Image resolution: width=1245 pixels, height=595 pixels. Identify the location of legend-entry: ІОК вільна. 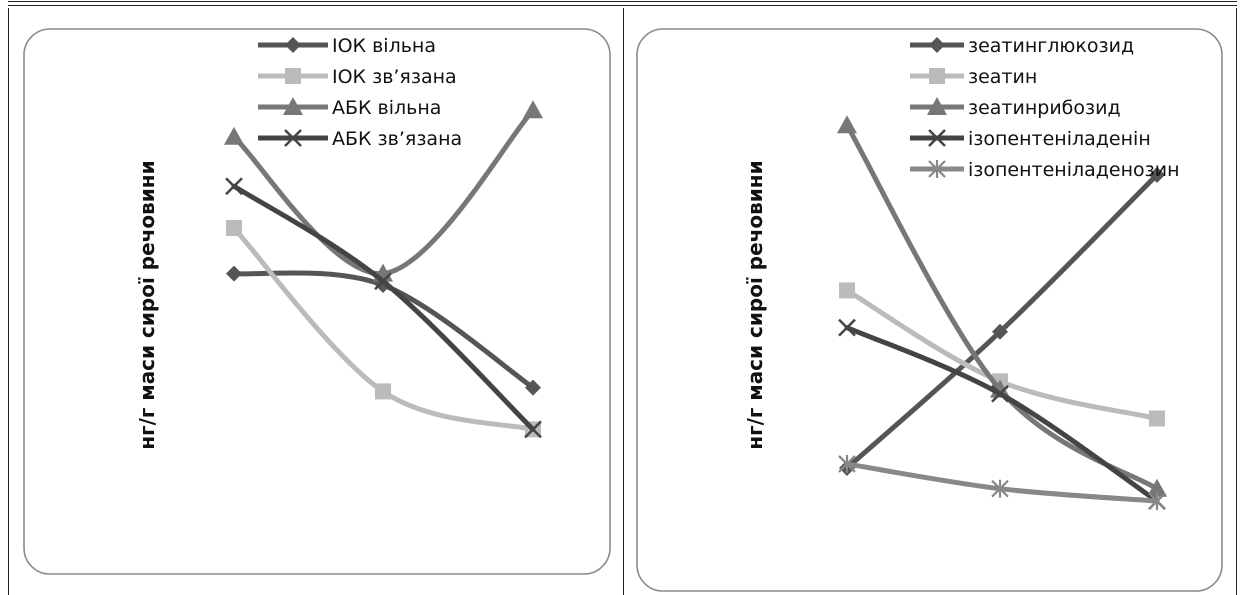
(347, 46).